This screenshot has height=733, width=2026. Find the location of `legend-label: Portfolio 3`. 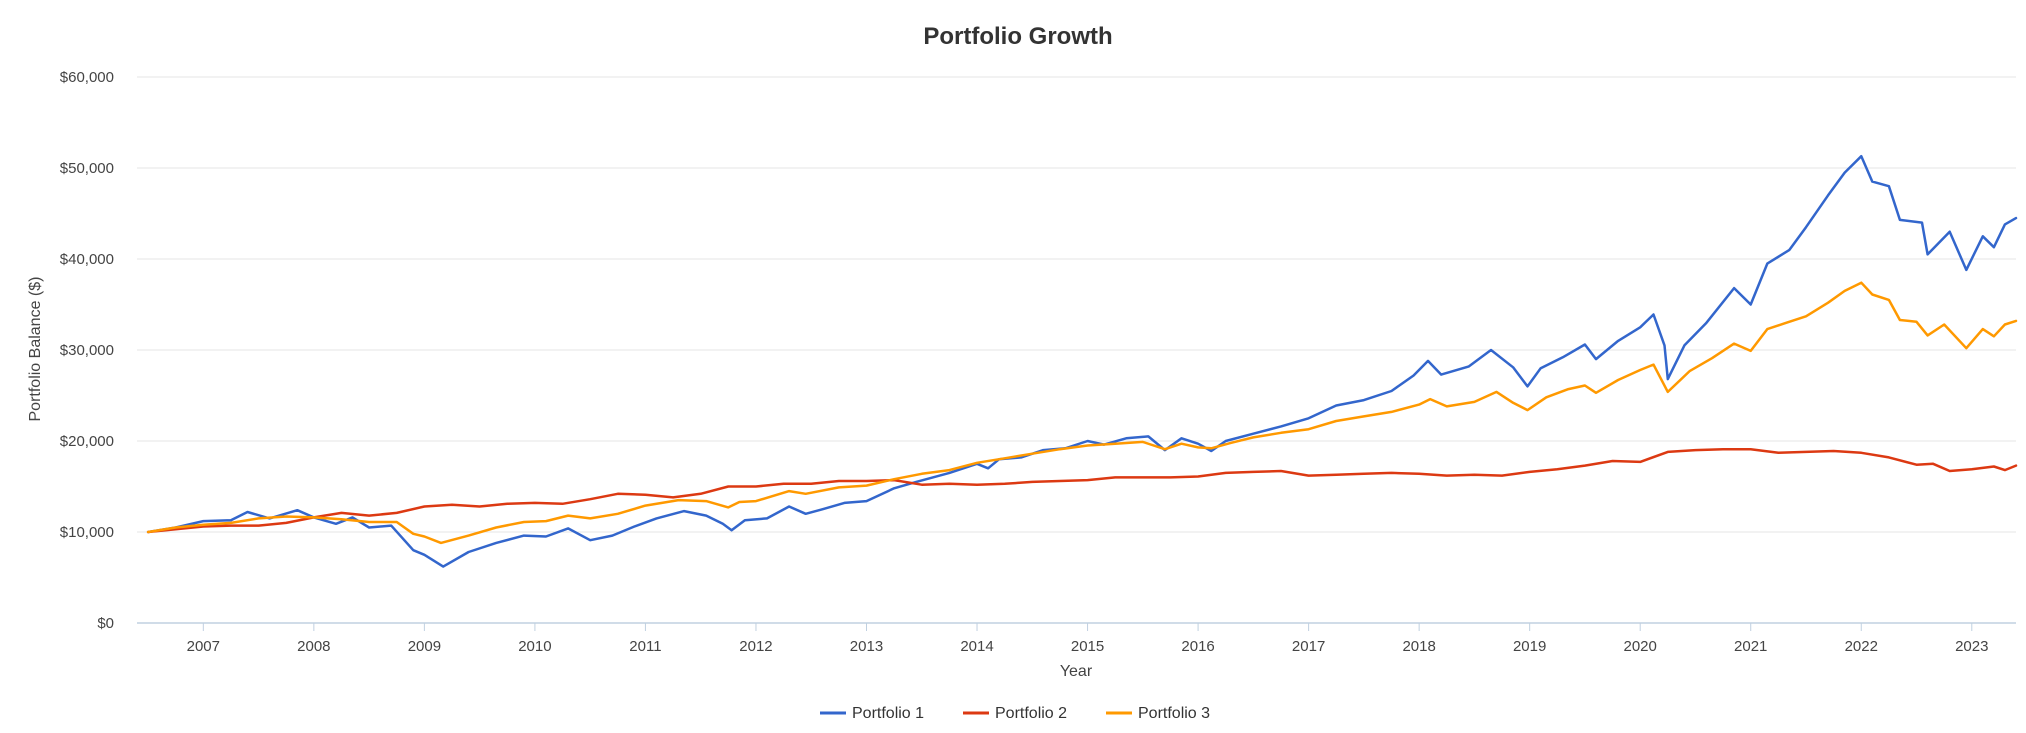

legend-label: Portfolio 3 is located at coordinates (1174, 713).